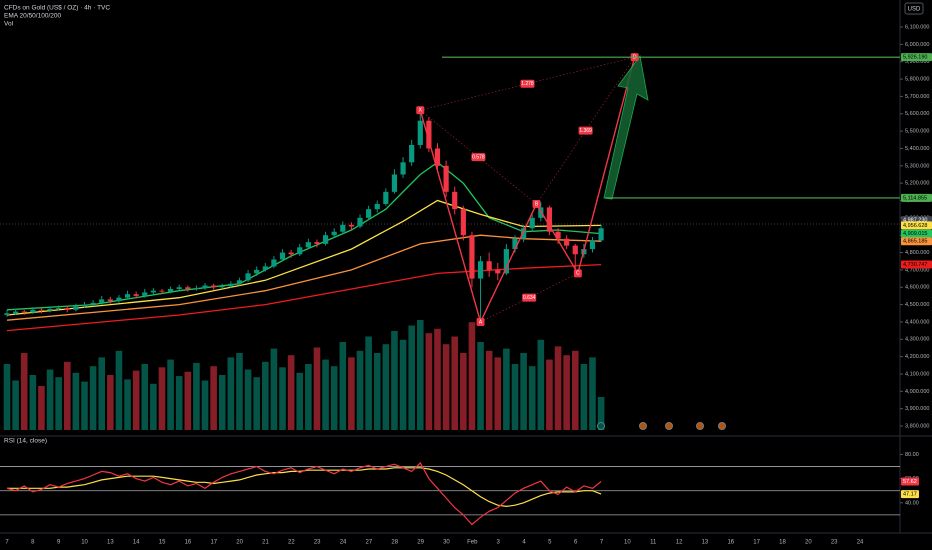 This screenshot has width=932, height=550. I want to click on y-tick-label: 3,900.000, so click(917, 409).